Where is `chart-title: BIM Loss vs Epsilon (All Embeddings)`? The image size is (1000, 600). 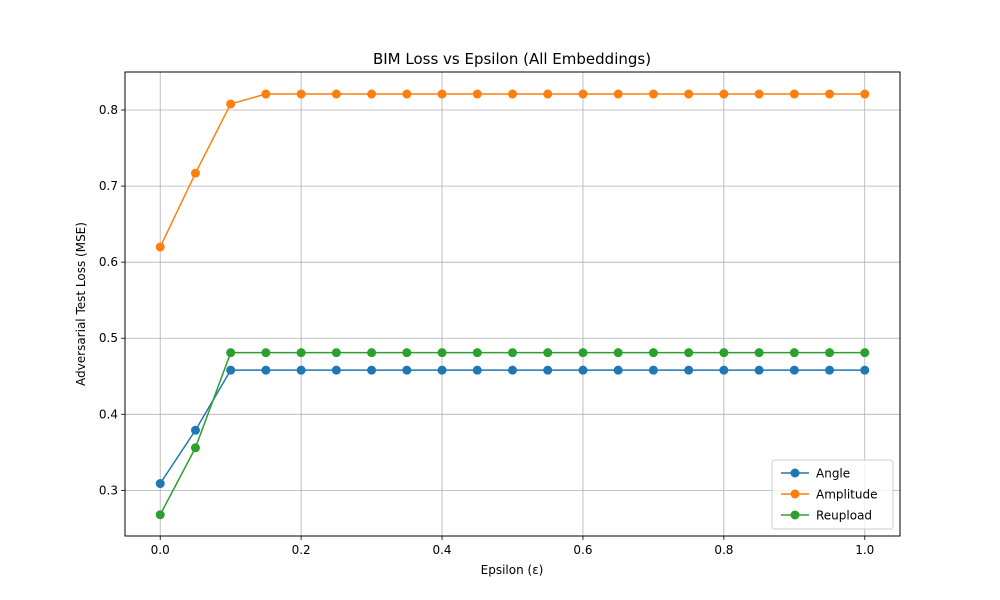 chart-title: BIM Loss vs Epsilon (All Embeddings) is located at coordinates (512, 59).